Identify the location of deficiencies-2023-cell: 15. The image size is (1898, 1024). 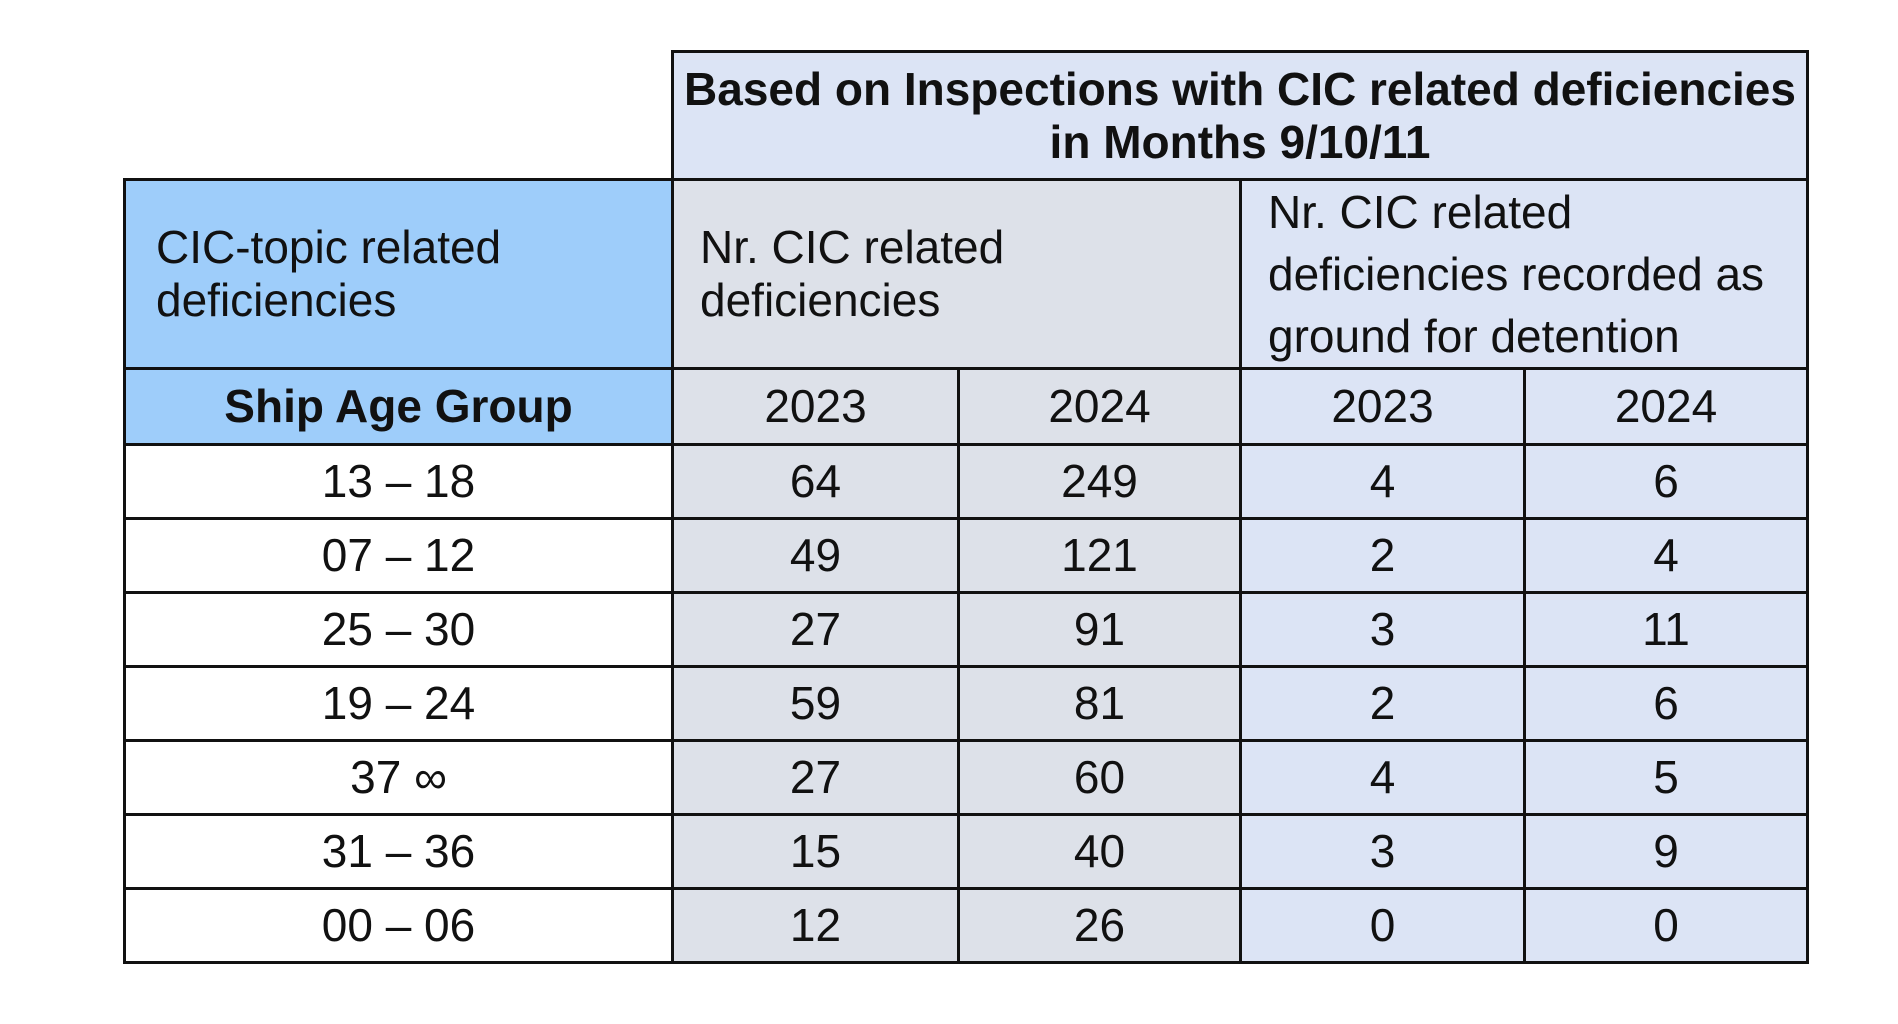
(815, 851).